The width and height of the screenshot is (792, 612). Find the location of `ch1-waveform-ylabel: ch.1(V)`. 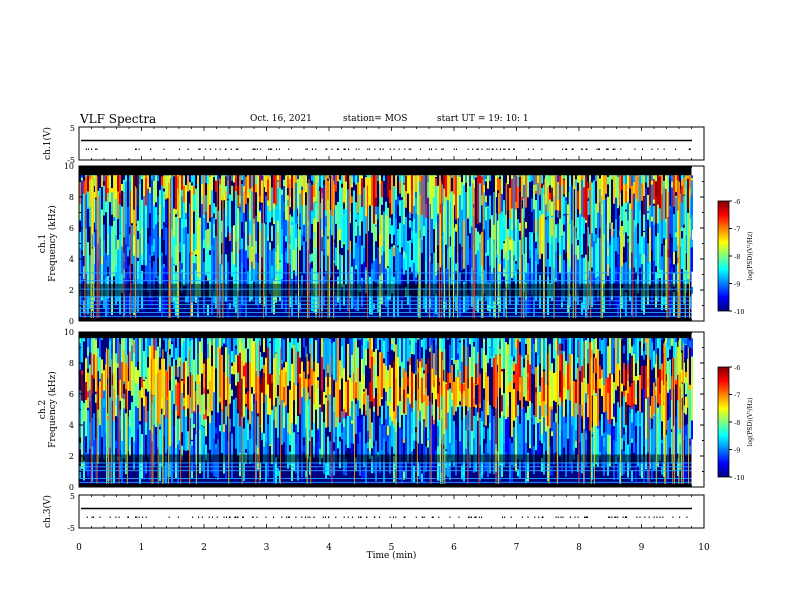

ch1-waveform-ylabel: ch.1(V) is located at coordinates (47, 143).